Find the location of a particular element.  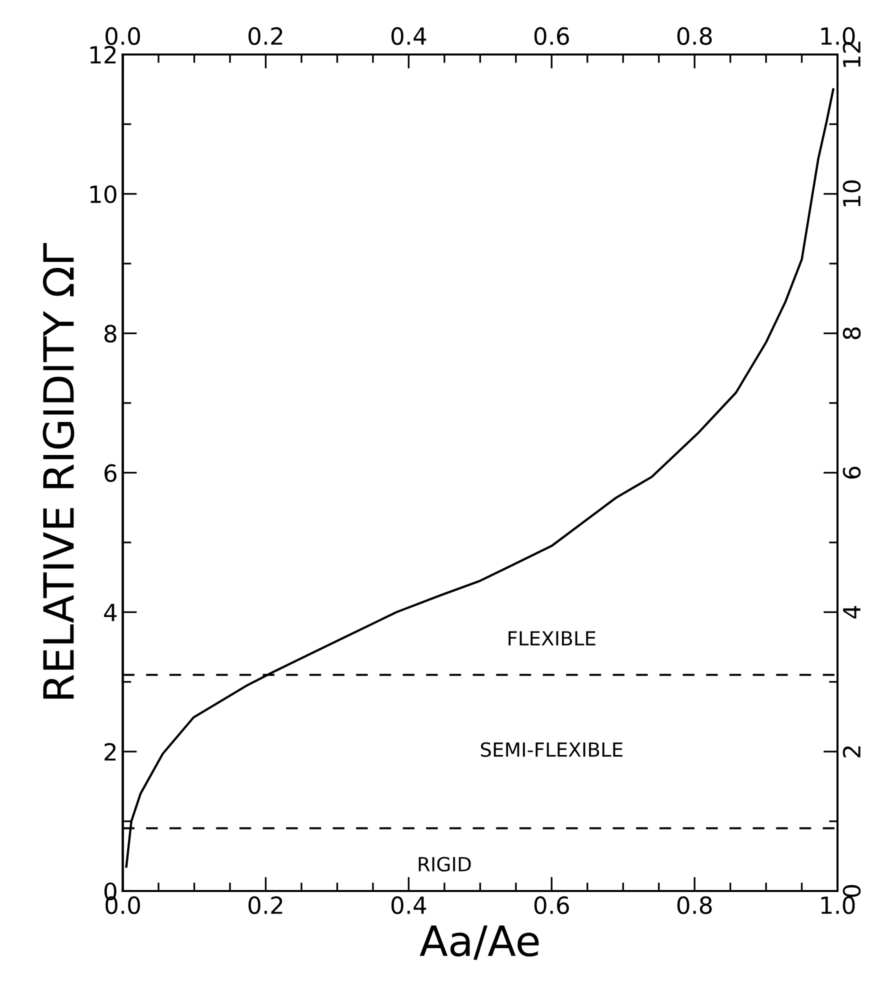

y2-tick-label: 4 is located at coordinates (851, 612).